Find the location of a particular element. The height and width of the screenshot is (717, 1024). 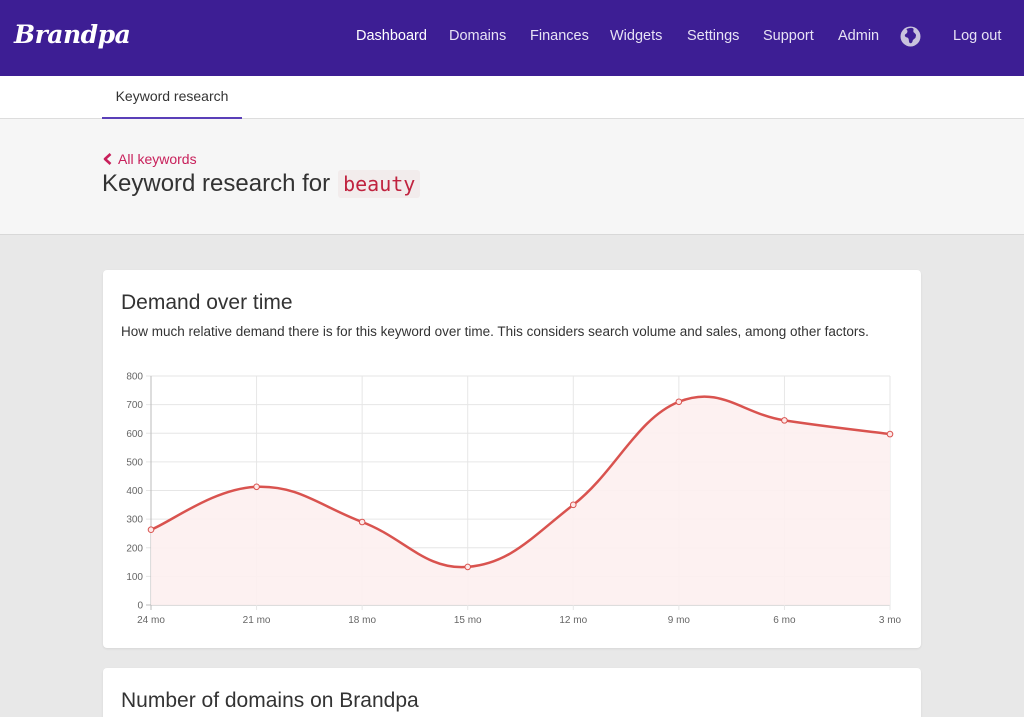

y-tick-label: 400 is located at coordinates (134, 491).